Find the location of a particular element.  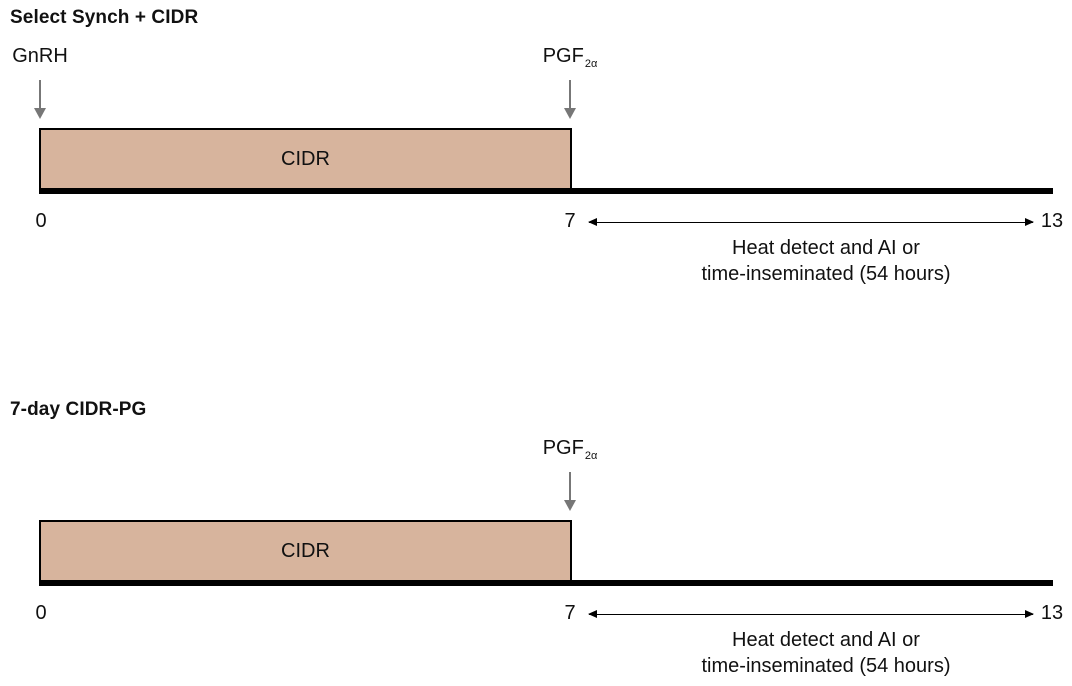

gnrh-label-text: GnRH is located at coordinates (40, 56).